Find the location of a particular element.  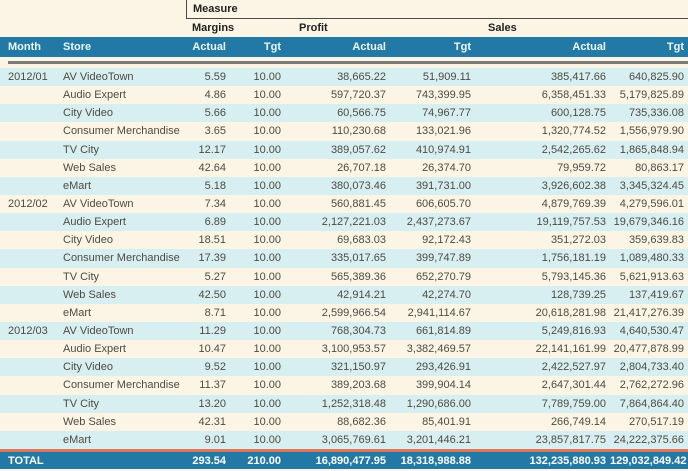

profit-tgt-cell: 391,731.00 is located at coordinates (443, 185).